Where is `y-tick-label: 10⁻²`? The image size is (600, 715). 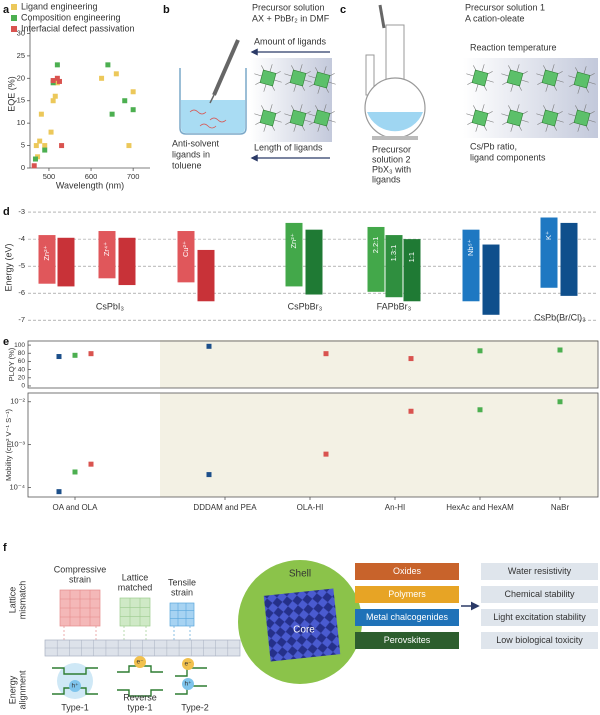
y-tick-label: 10⁻² is located at coordinates (17, 401).